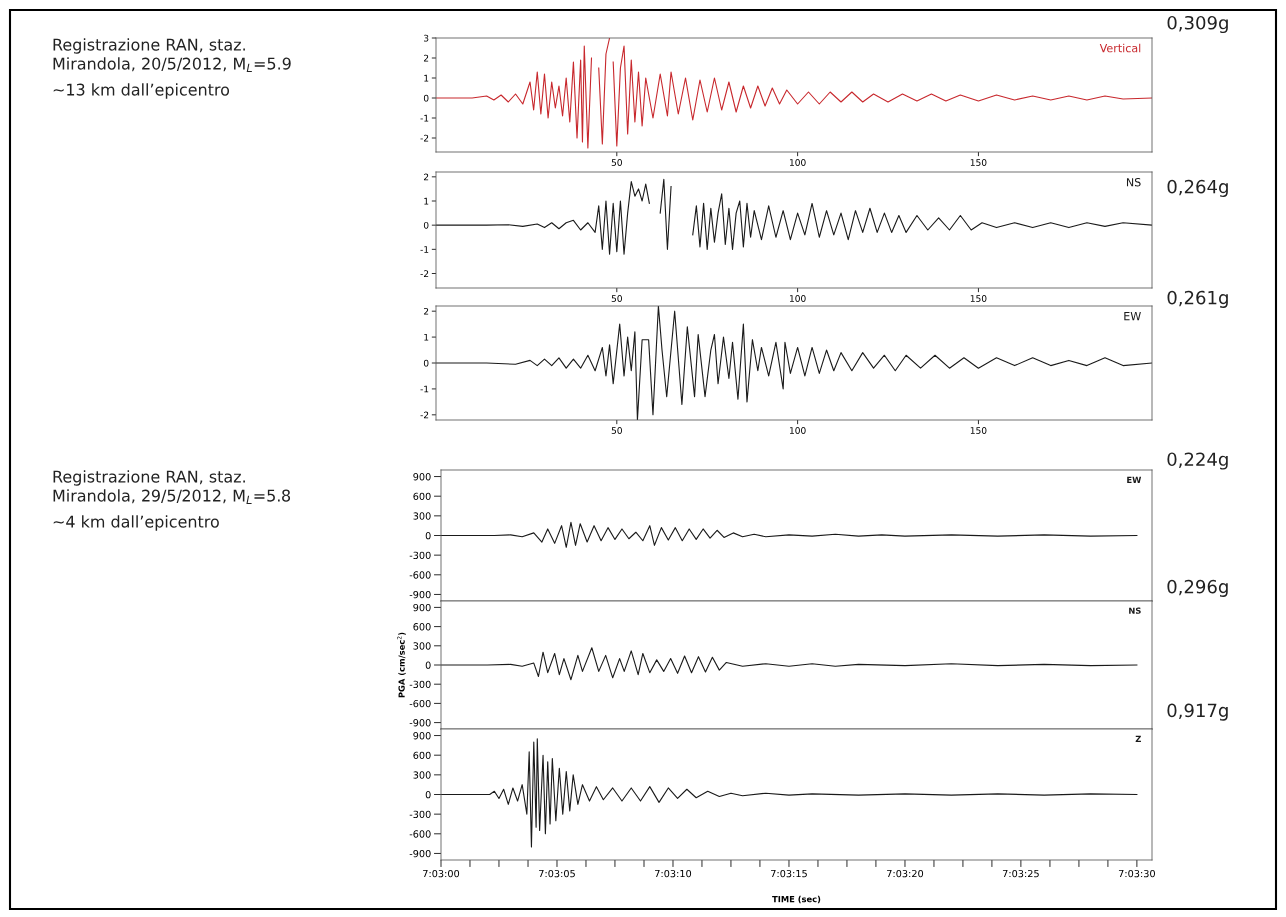  What do you see at coordinates (1133, 182) in the screenshot?
I see `chart-title: NS` at bounding box center [1133, 182].